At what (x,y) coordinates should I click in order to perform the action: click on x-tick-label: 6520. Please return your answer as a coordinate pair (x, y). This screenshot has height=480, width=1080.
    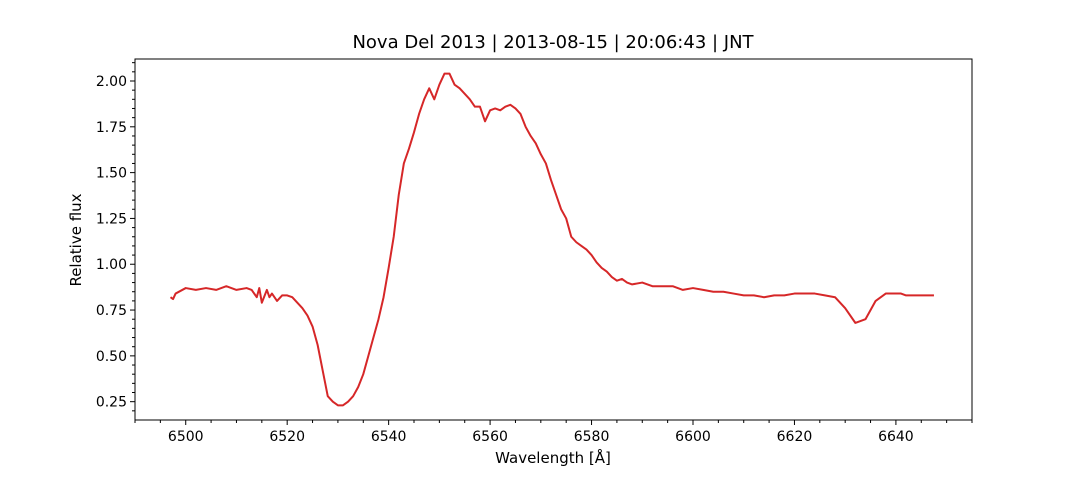
    Looking at the image, I should click on (287, 437).